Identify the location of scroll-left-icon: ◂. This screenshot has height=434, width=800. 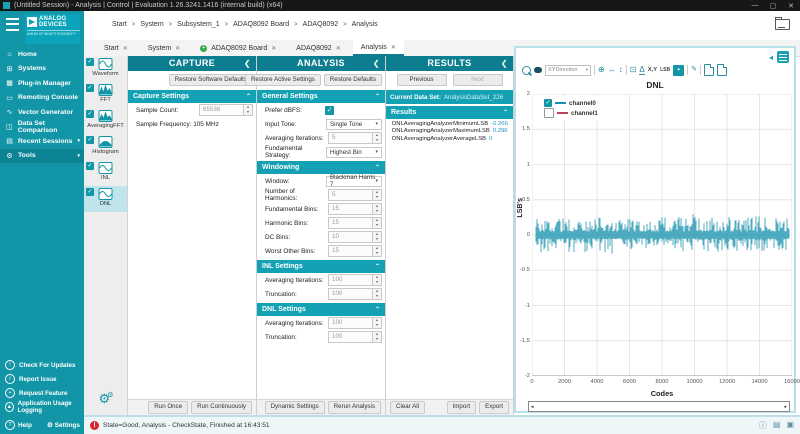
(532, 406).